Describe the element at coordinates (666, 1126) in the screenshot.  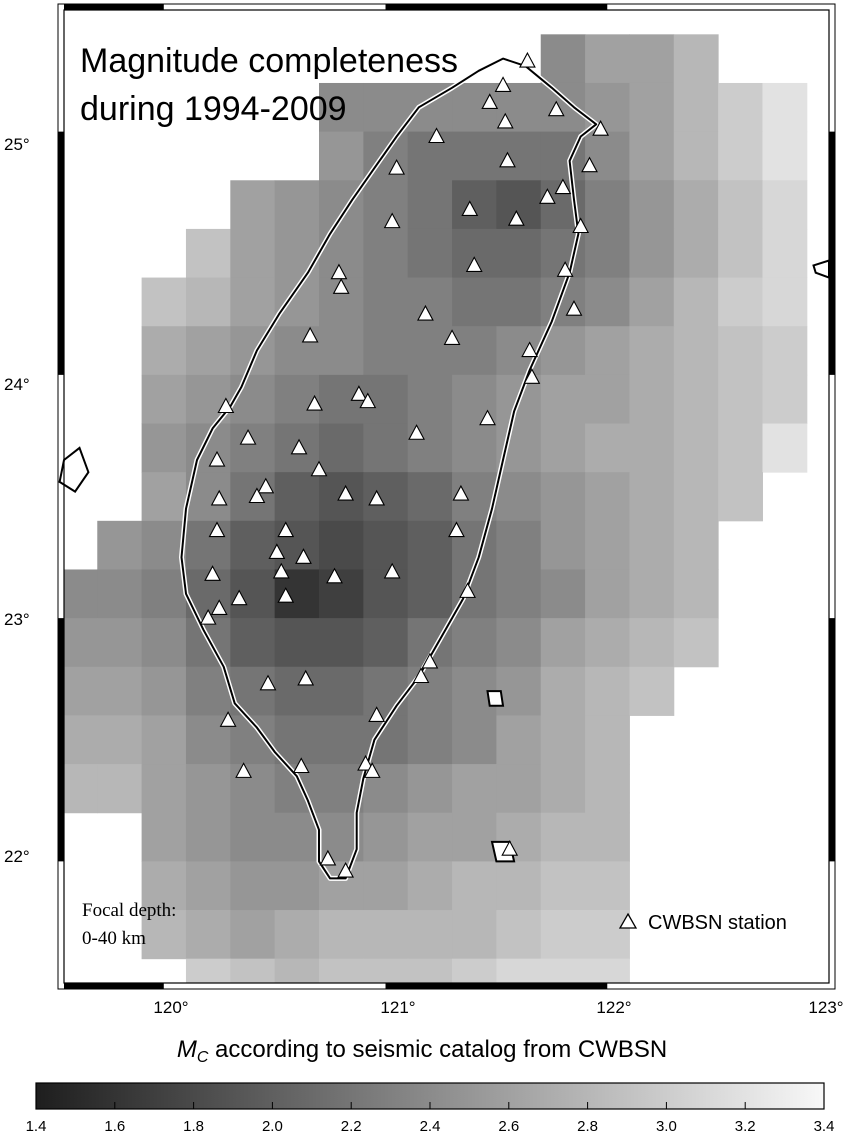
I see `colorbar-tick-label: 3.0` at that location.